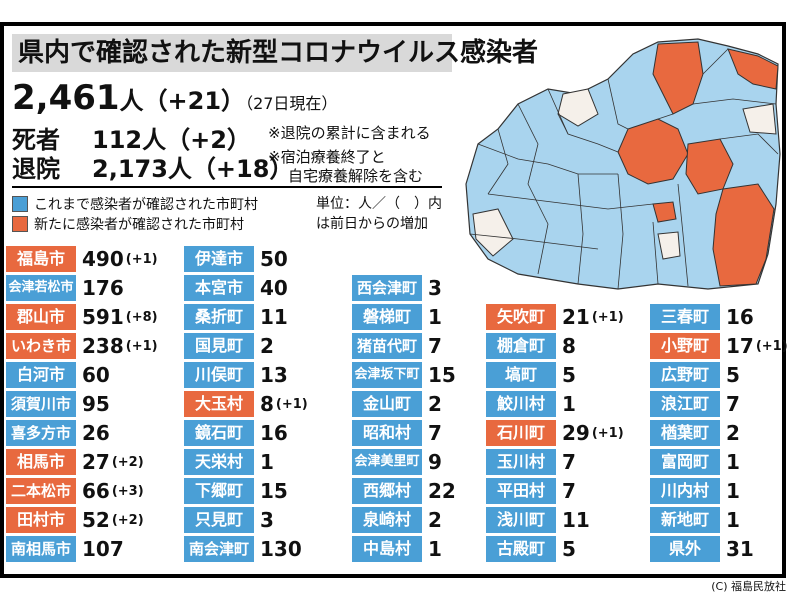 This screenshot has width=800, height=600. I want to click on municipality-name: 三春町, so click(685, 317).